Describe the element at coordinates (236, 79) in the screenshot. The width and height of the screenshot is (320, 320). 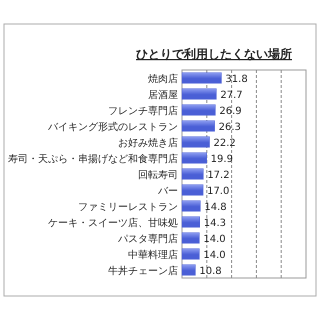
I see `data-label: 31.8` at that location.